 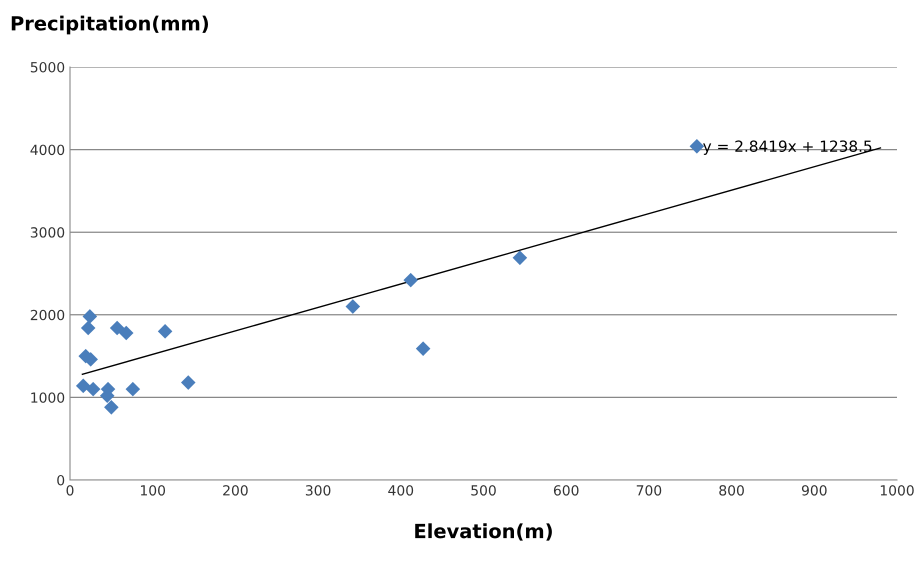 What do you see at coordinates (47, 315) in the screenshot?
I see `y-tick-label: 2000` at bounding box center [47, 315].